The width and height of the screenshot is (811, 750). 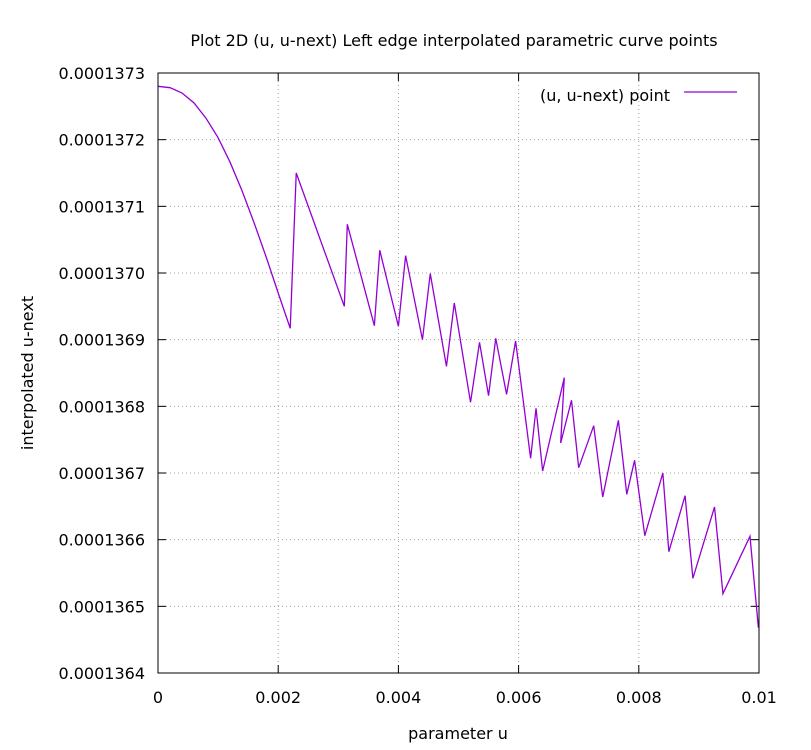 I want to click on y-tick-label: 0.0001369, so click(x=101, y=340).